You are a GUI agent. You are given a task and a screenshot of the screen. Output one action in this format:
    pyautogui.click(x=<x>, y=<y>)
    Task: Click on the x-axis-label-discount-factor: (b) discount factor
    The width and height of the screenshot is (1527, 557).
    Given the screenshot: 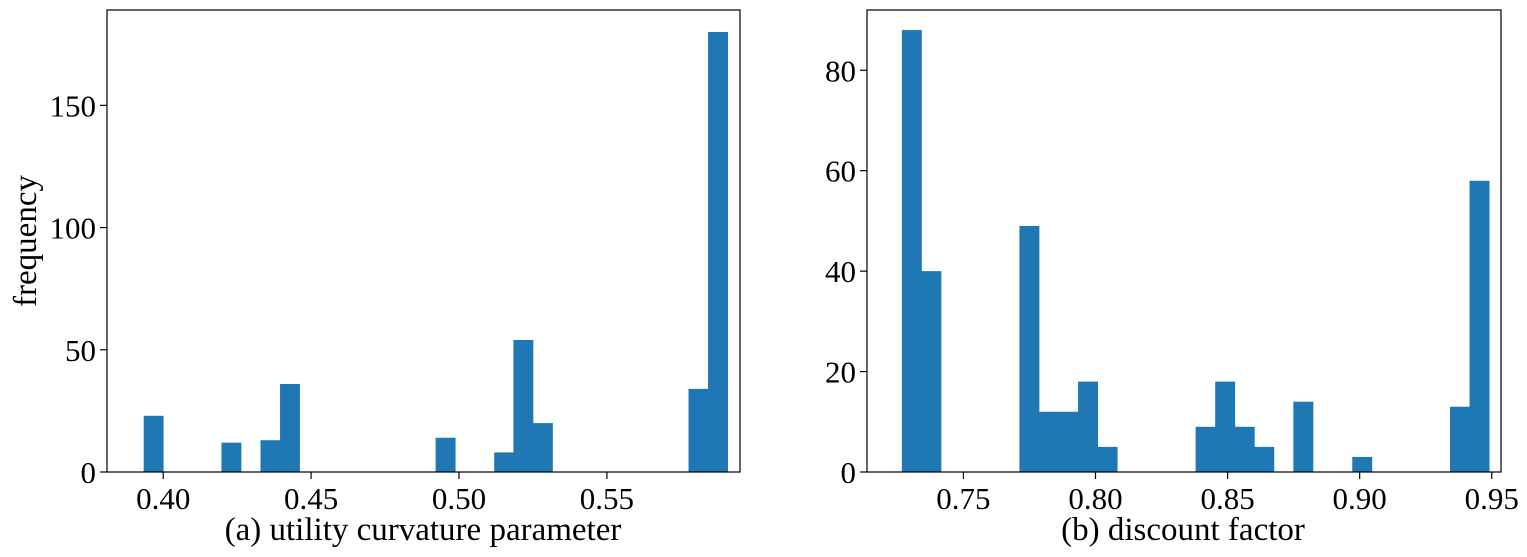 What is the action you would take?
    pyautogui.click(x=1183, y=530)
    